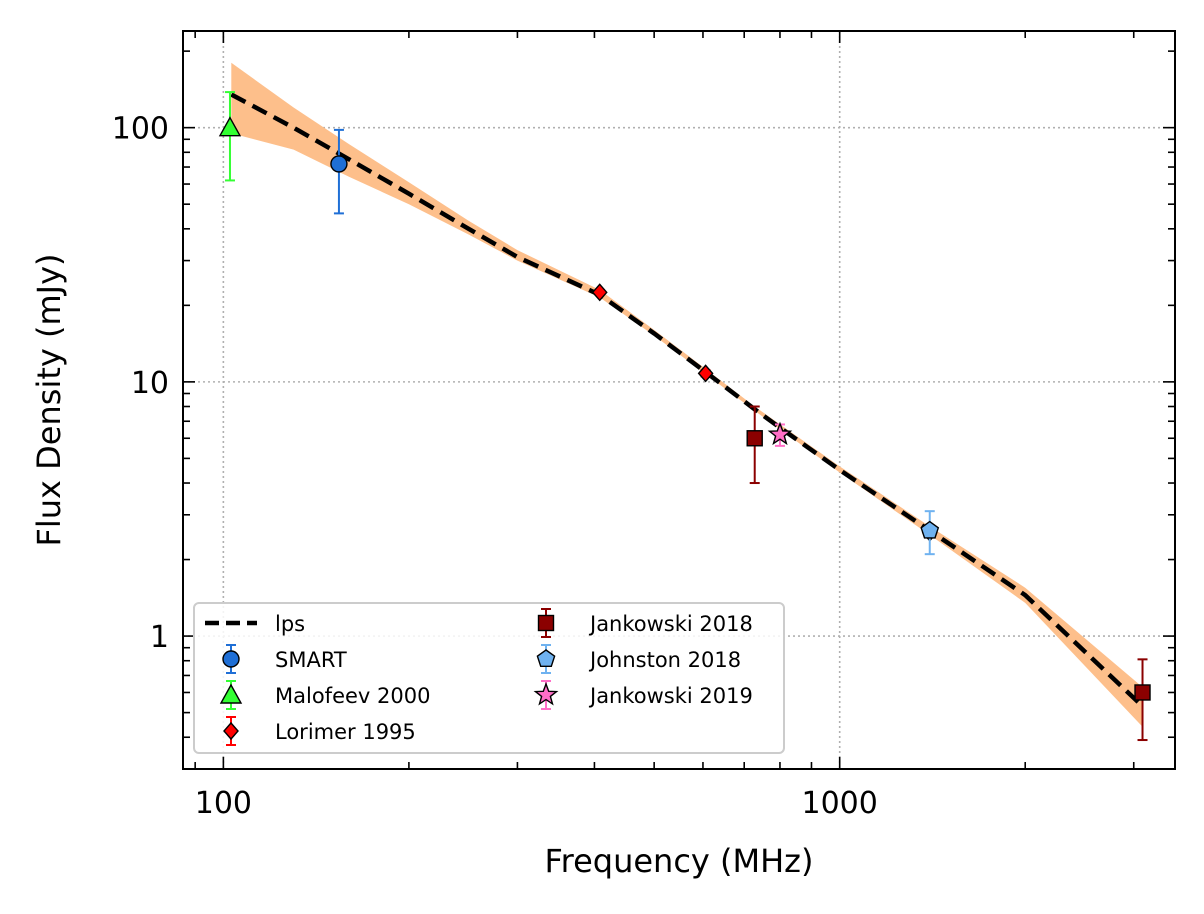 The width and height of the screenshot is (1204, 914). What do you see at coordinates (311, 660) in the screenshot?
I see `legend-label-smart: SMART` at bounding box center [311, 660].